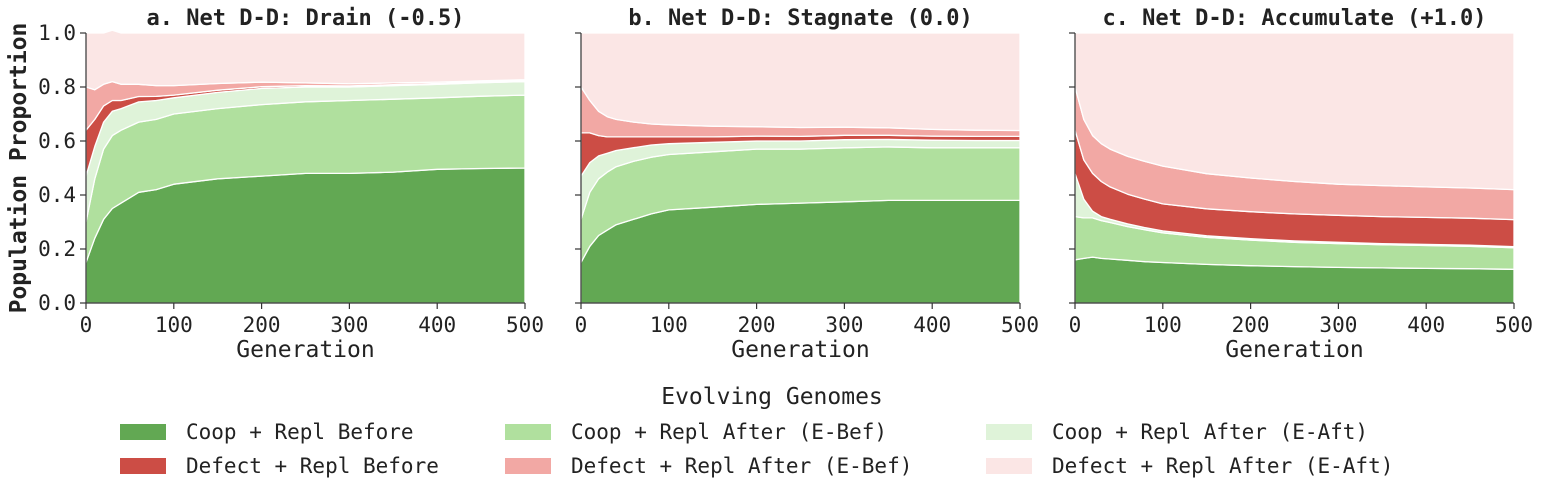  What do you see at coordinates (1223, 466) in the screenshot?
I see `legend-label: Defect + Repl After (E-Aft)` at bounding box center [1223, 466].